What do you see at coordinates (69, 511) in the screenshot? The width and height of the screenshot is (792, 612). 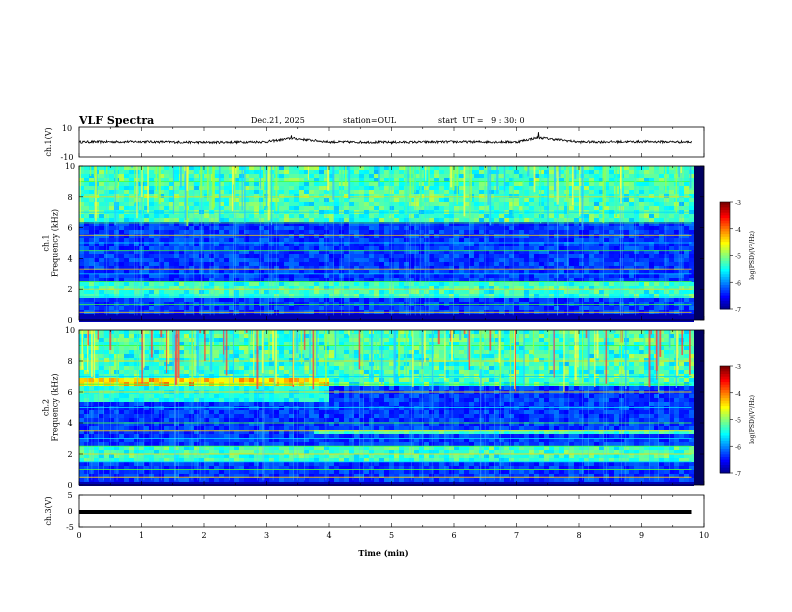 I see `ch3-ytick-label: 0` at bounding box center [69, 511].